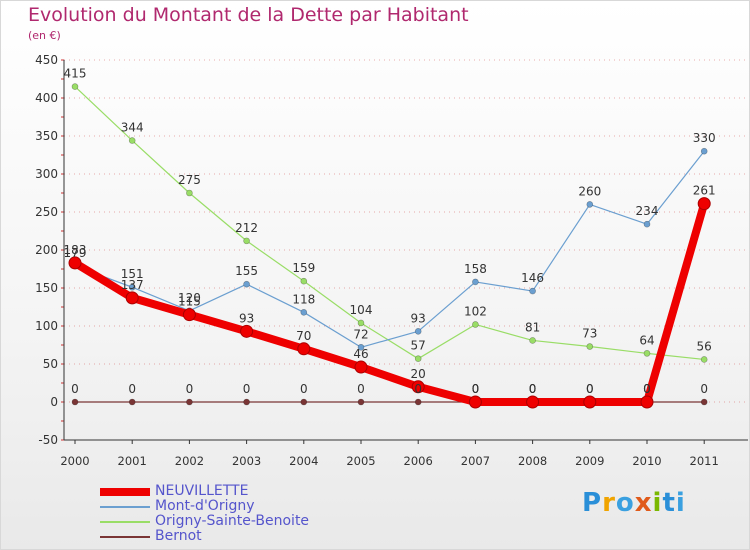 This screenshot has height=550, width=750. I want to click on x-tick-label: 2003, so click(246, 461).